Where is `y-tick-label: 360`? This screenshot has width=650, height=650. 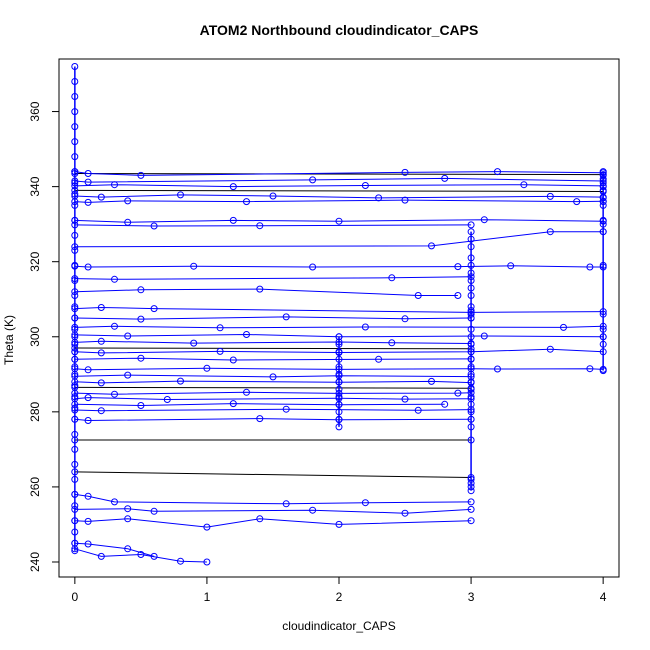
y-tick-label: 360 is located at coordinates (35, 111).